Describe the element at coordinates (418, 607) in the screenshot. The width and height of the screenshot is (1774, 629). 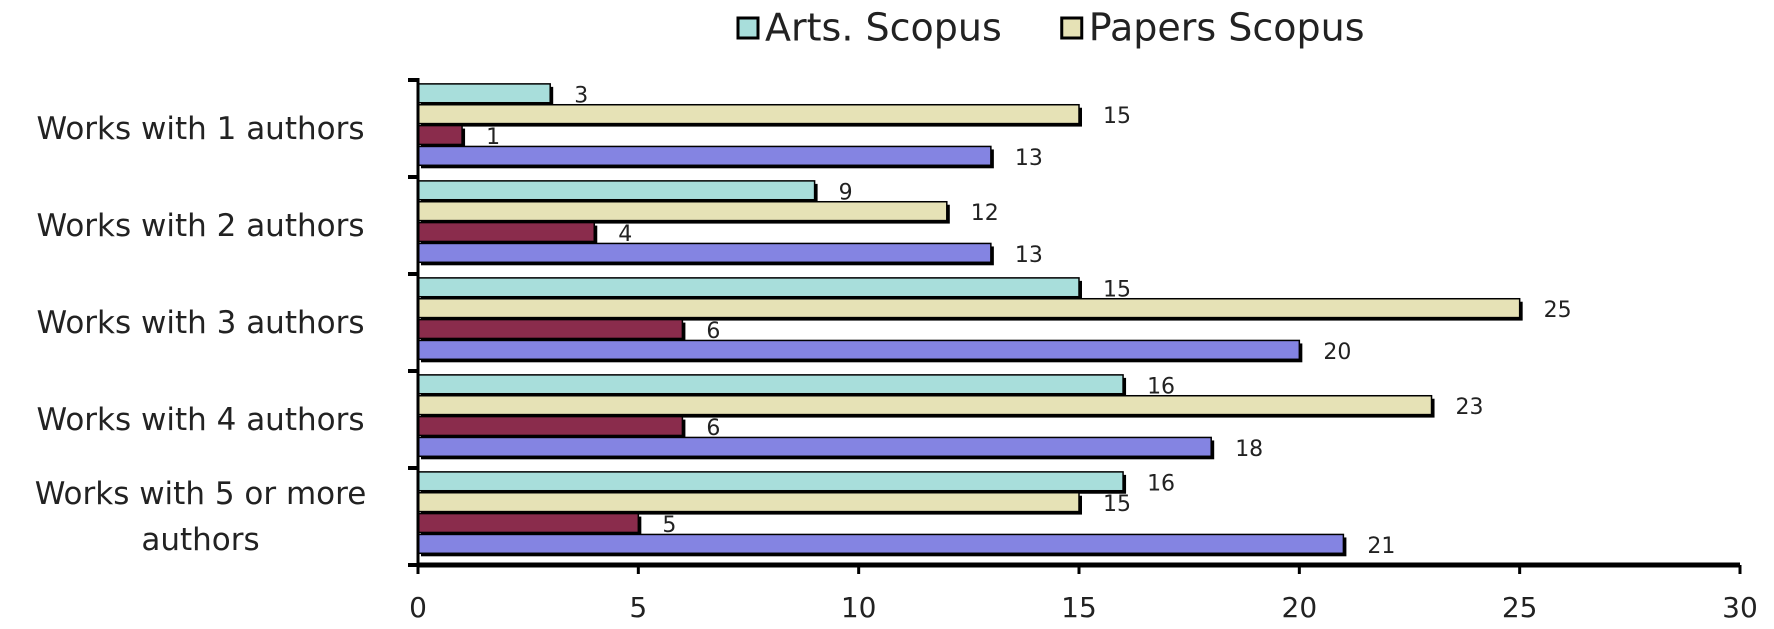
I see `x-tick-label: 0` at that location.